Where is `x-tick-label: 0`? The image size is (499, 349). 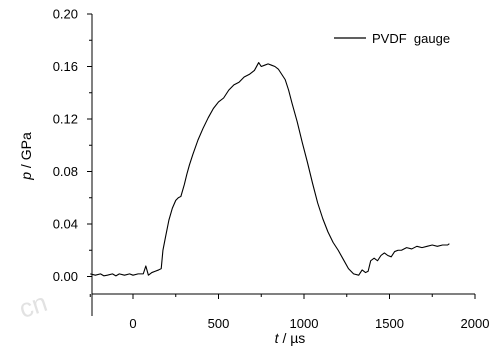 x-tick-label: 0 is located at coordinates (132, 323).